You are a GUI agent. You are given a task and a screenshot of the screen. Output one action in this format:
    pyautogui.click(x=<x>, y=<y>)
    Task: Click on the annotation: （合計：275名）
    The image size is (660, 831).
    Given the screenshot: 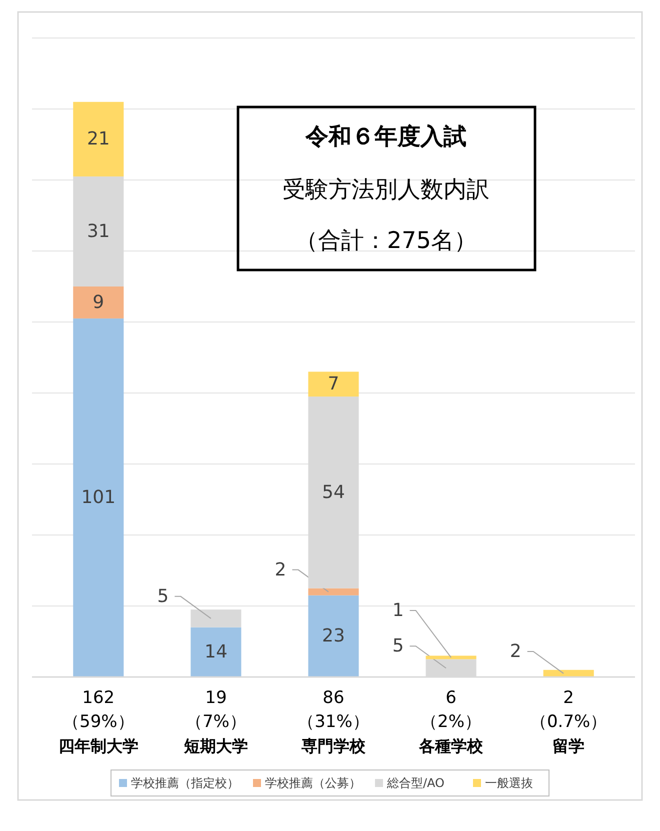 What is the action you would take?
    pyautogui.click(x=386, y=241)
    